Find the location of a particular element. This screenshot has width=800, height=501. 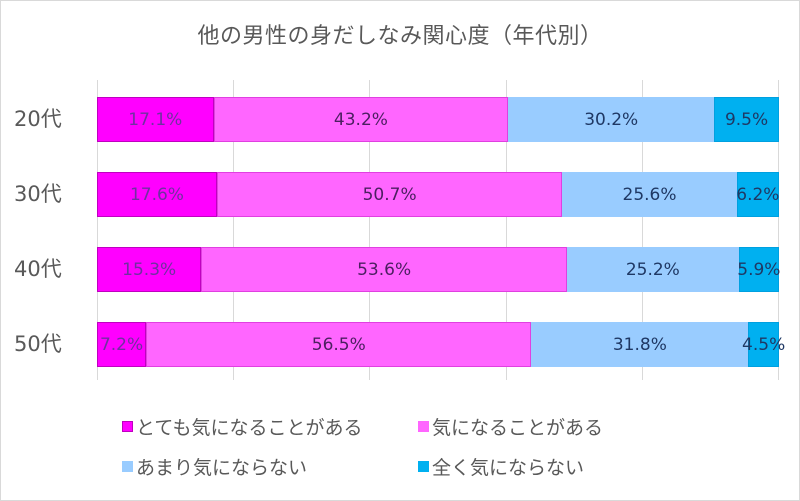

category-label-20s: 20代 is located at coordinates (38, 119).